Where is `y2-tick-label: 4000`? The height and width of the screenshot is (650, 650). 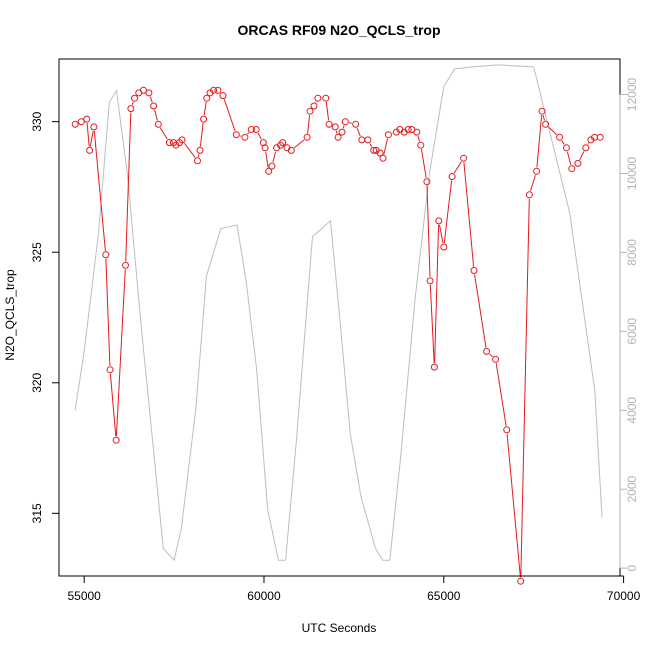 y2-tick-label: 4000 is located at coordinates (632, 410).